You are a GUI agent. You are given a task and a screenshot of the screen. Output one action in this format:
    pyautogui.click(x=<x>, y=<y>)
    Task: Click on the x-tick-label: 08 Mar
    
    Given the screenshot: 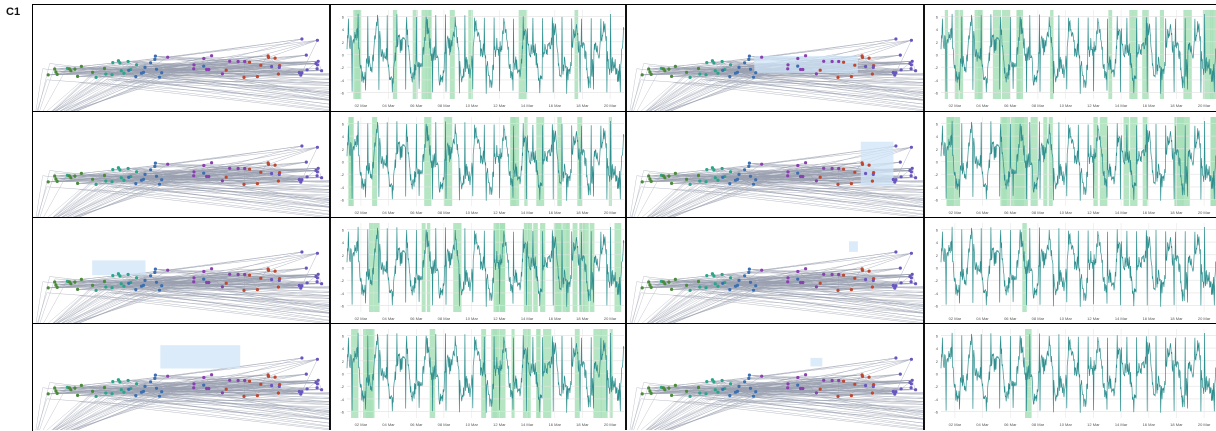 What is the action you would take?
    pyautogui.click(x=1038, y=212)
    